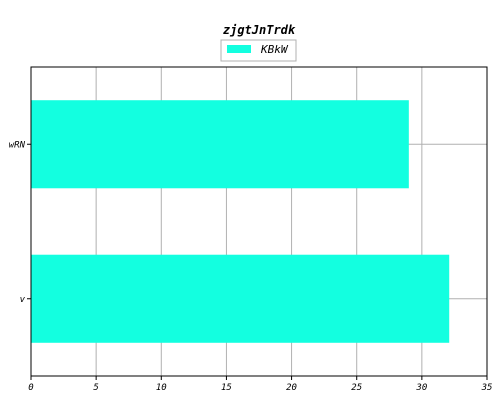  What do you see at coordinates (30, 388) in the screenshot?
I see `x-tick-label: 0` at bounding box center [30, 388].